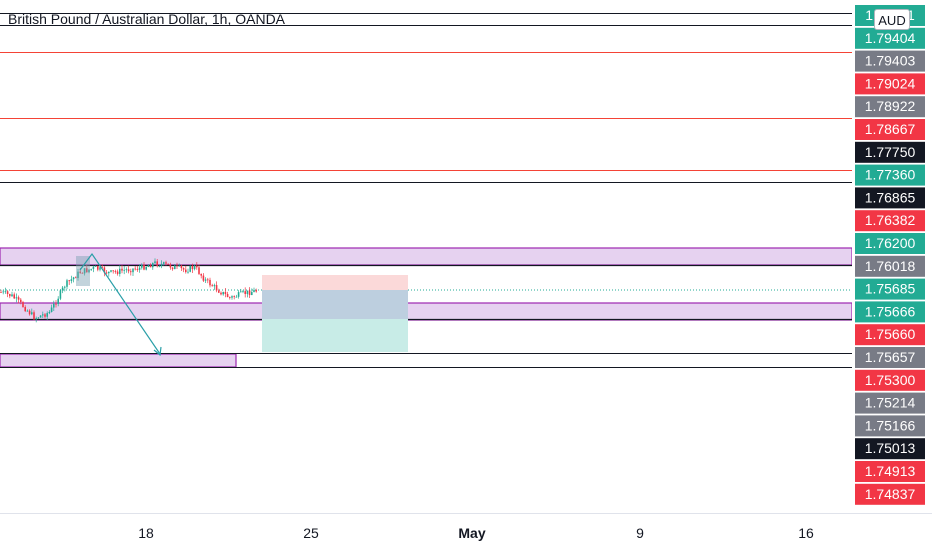  I want to click on price-label: 1.75013, so click(890, 449).